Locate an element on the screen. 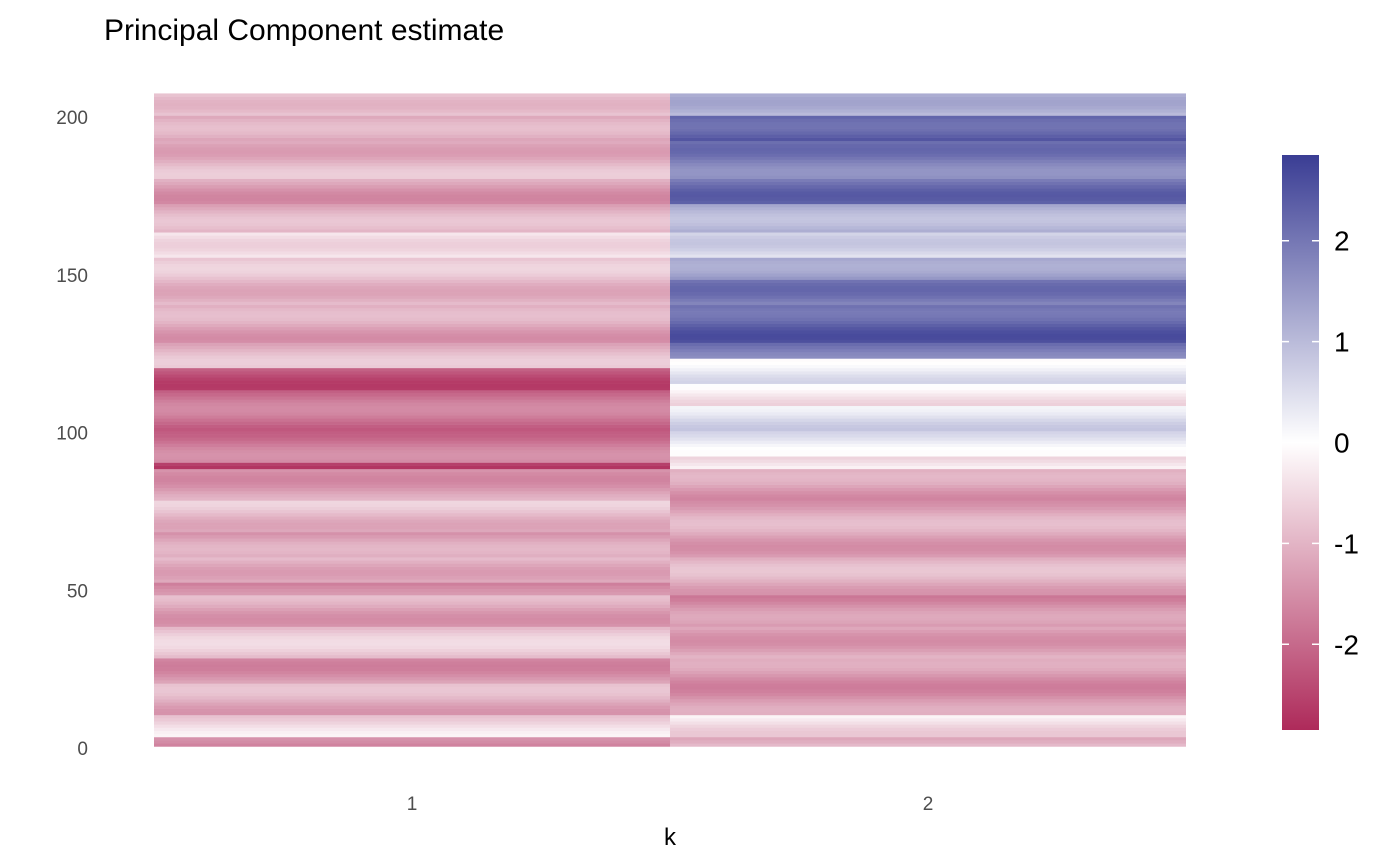 The width and height of the screenshot is (1400, 866). legend-tick-label: 2 is located at coordinates (1342, 241).